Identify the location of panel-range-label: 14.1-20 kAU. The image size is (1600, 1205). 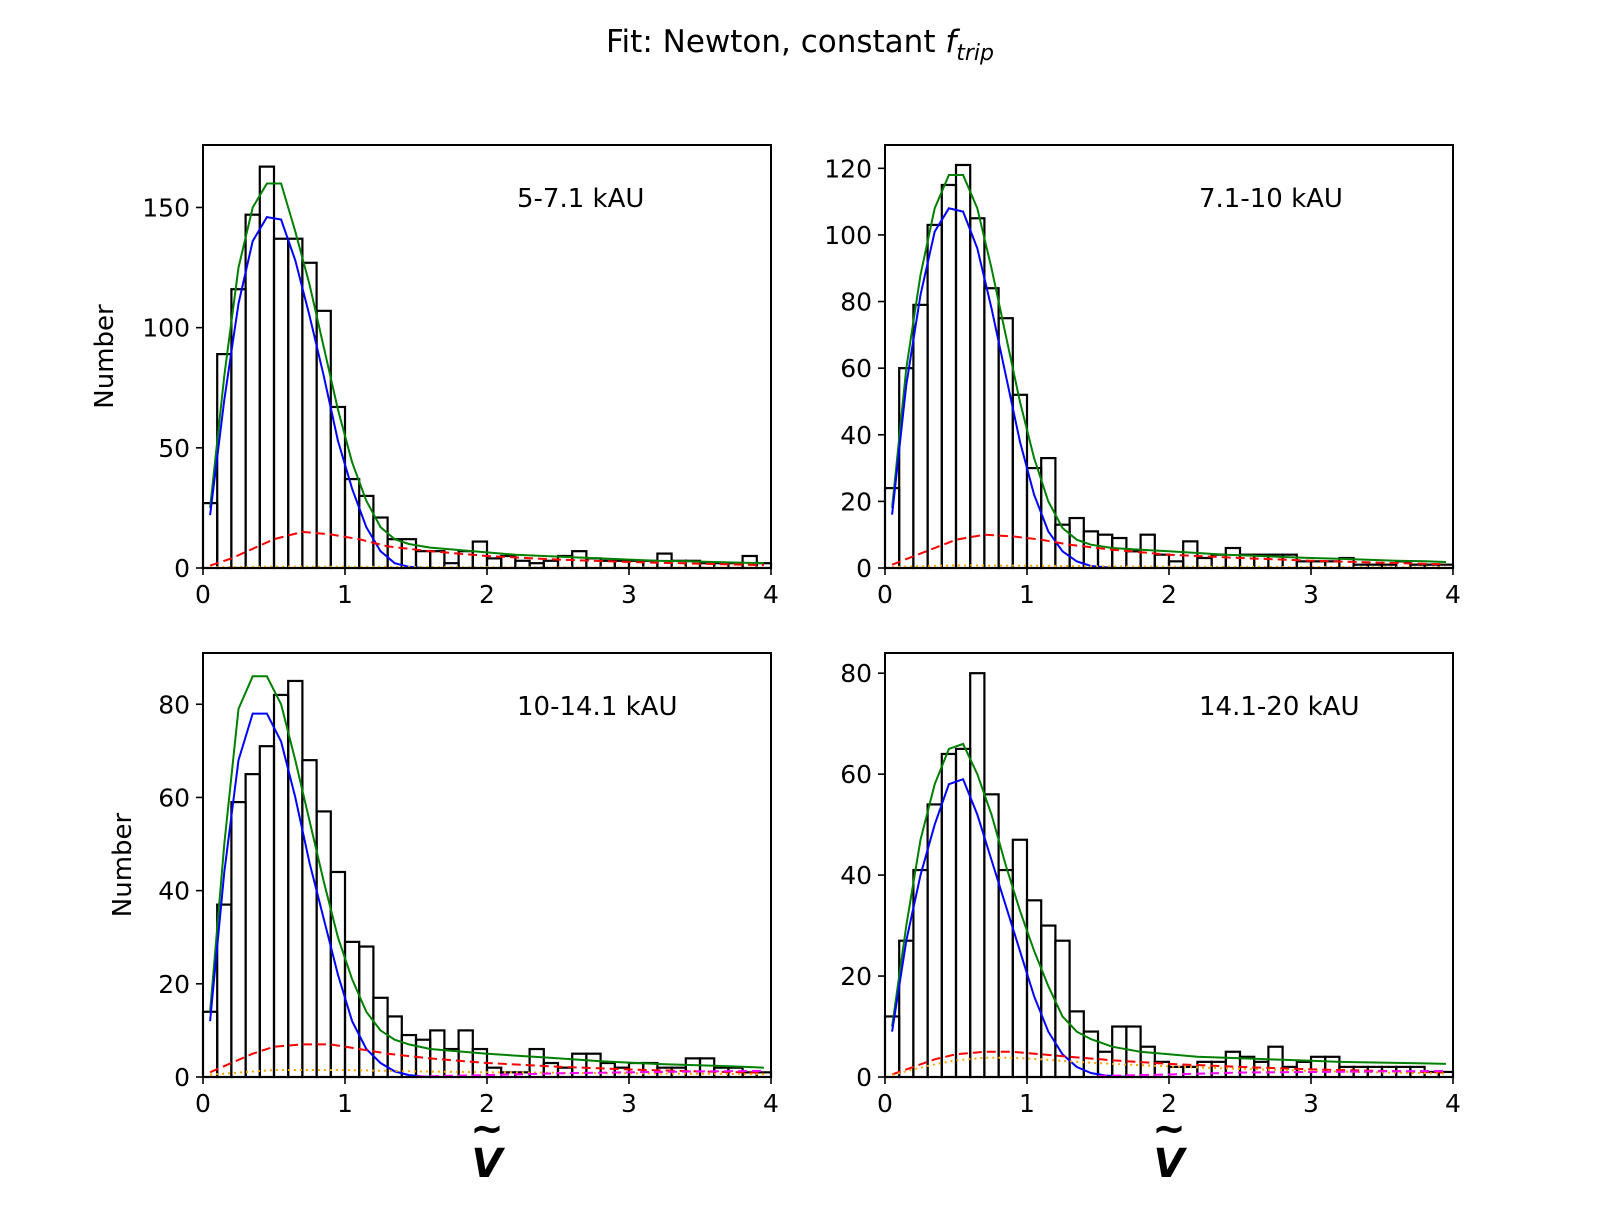
(1279, 707).